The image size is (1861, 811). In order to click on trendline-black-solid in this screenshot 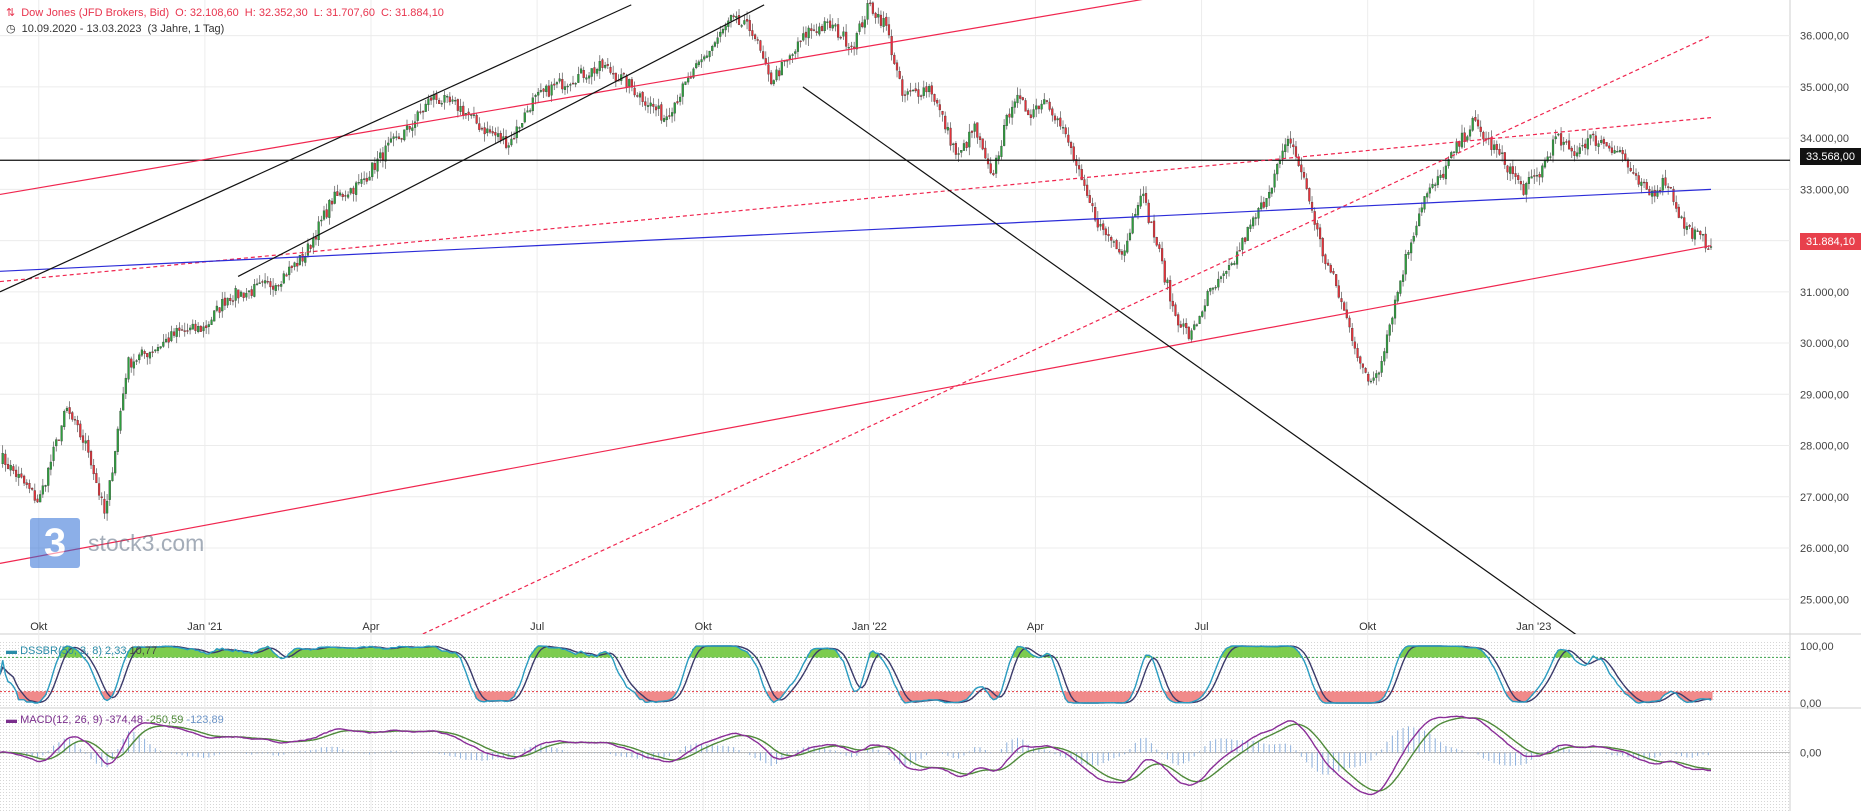, I will do `click(316, 148)`.